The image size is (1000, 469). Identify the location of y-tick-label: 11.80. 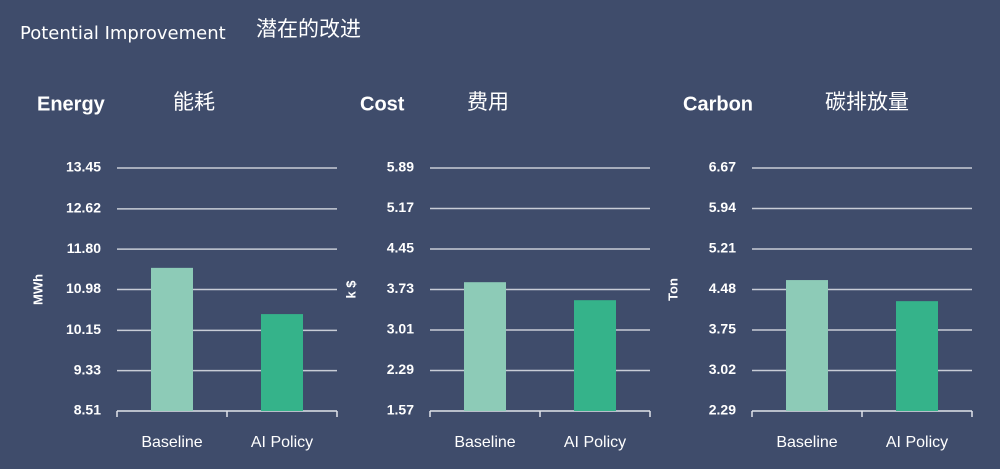
(84, 248).